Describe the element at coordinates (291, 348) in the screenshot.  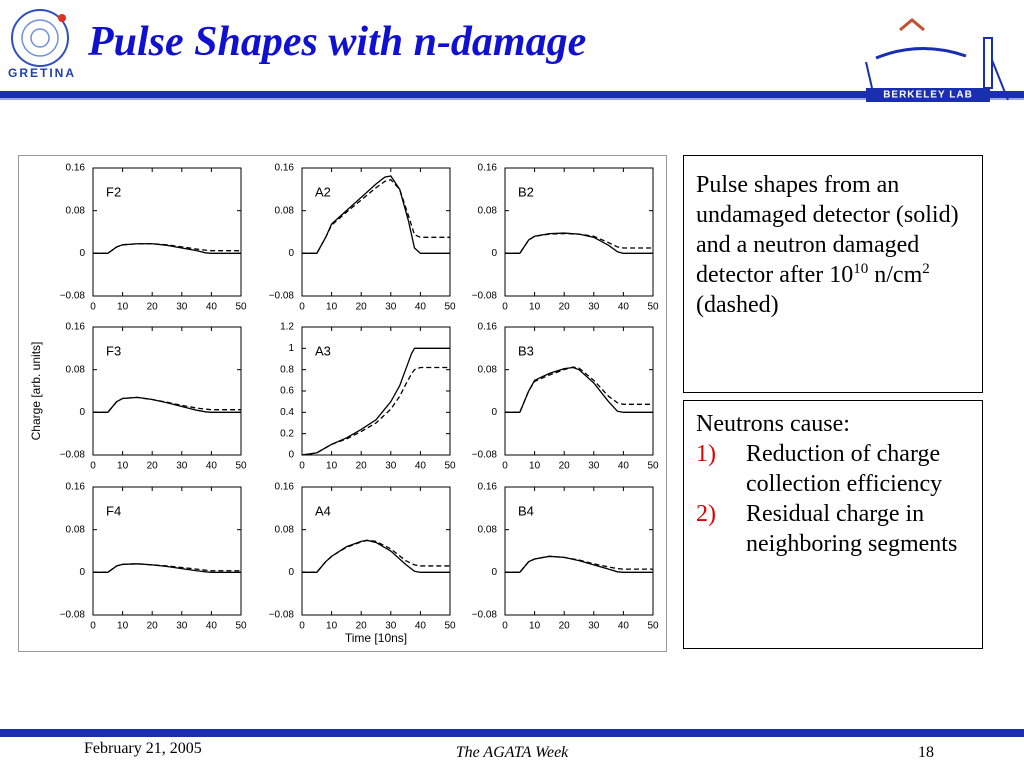
I see `y-tick-label: 1` at that location.